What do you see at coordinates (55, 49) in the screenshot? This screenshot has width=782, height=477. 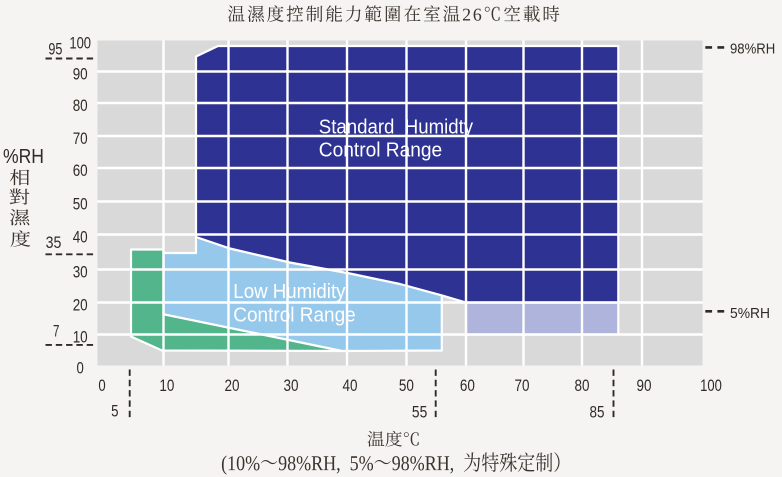 I see `svg-text: 95` at bounding box center [55, 49].